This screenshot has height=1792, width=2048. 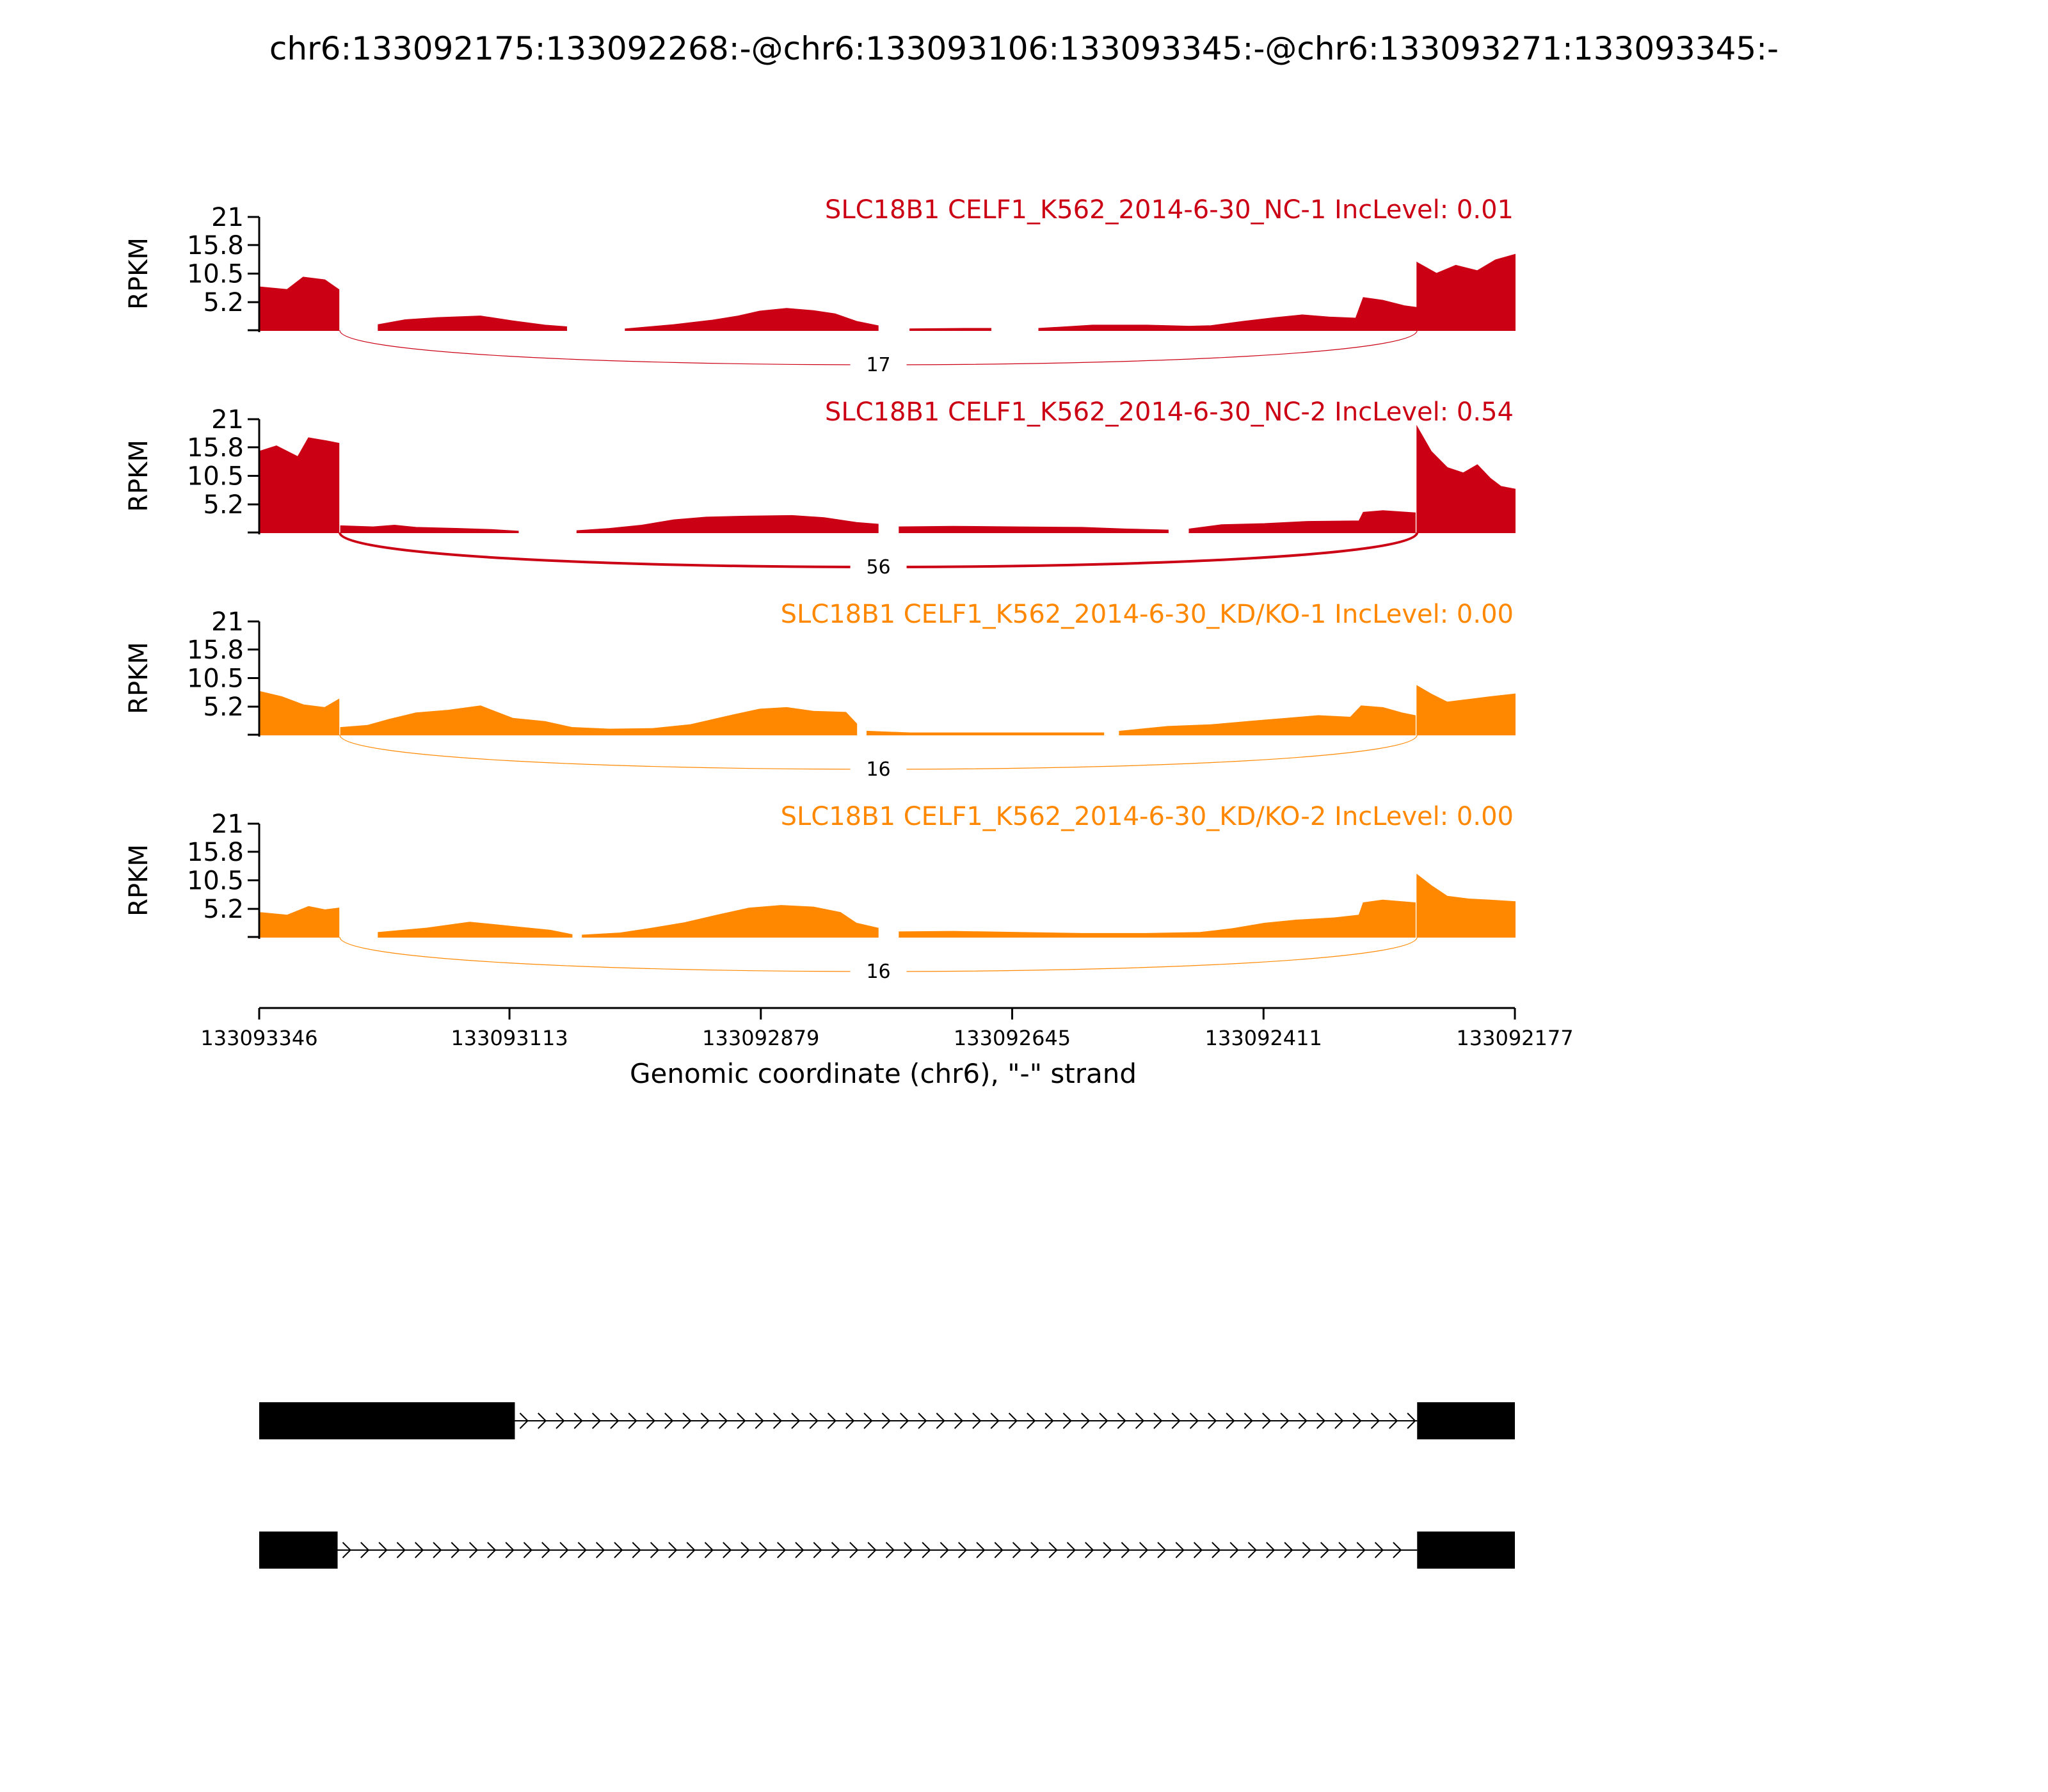 What do you see at coordinates (887, 1550) in the screenshot?
I see `gene-model` at bounding box center [887, 1550].